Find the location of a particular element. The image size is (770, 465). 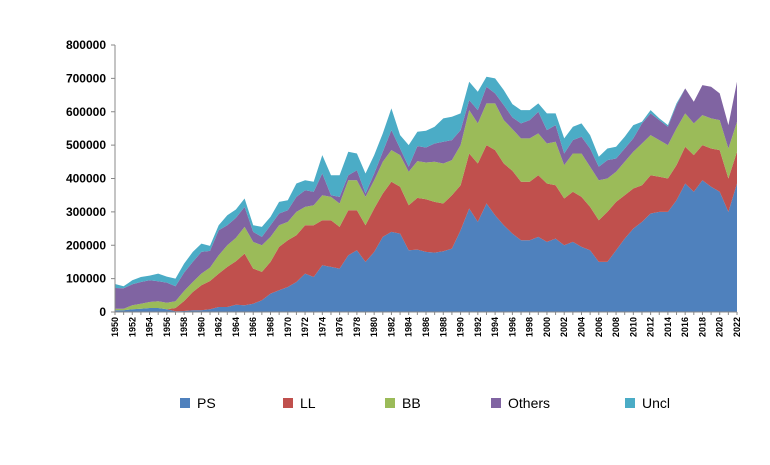

x-tick-label: 1992 is located at coordinates (478, 327).